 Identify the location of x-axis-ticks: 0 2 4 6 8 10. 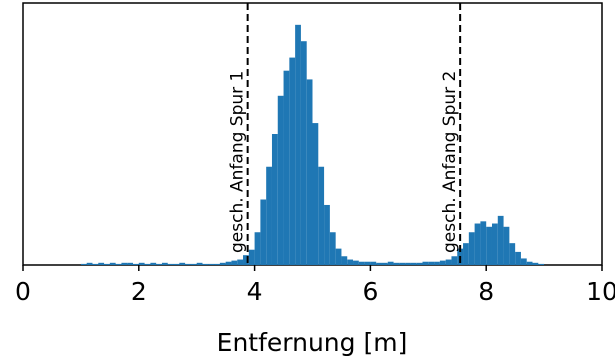
(315, 285).